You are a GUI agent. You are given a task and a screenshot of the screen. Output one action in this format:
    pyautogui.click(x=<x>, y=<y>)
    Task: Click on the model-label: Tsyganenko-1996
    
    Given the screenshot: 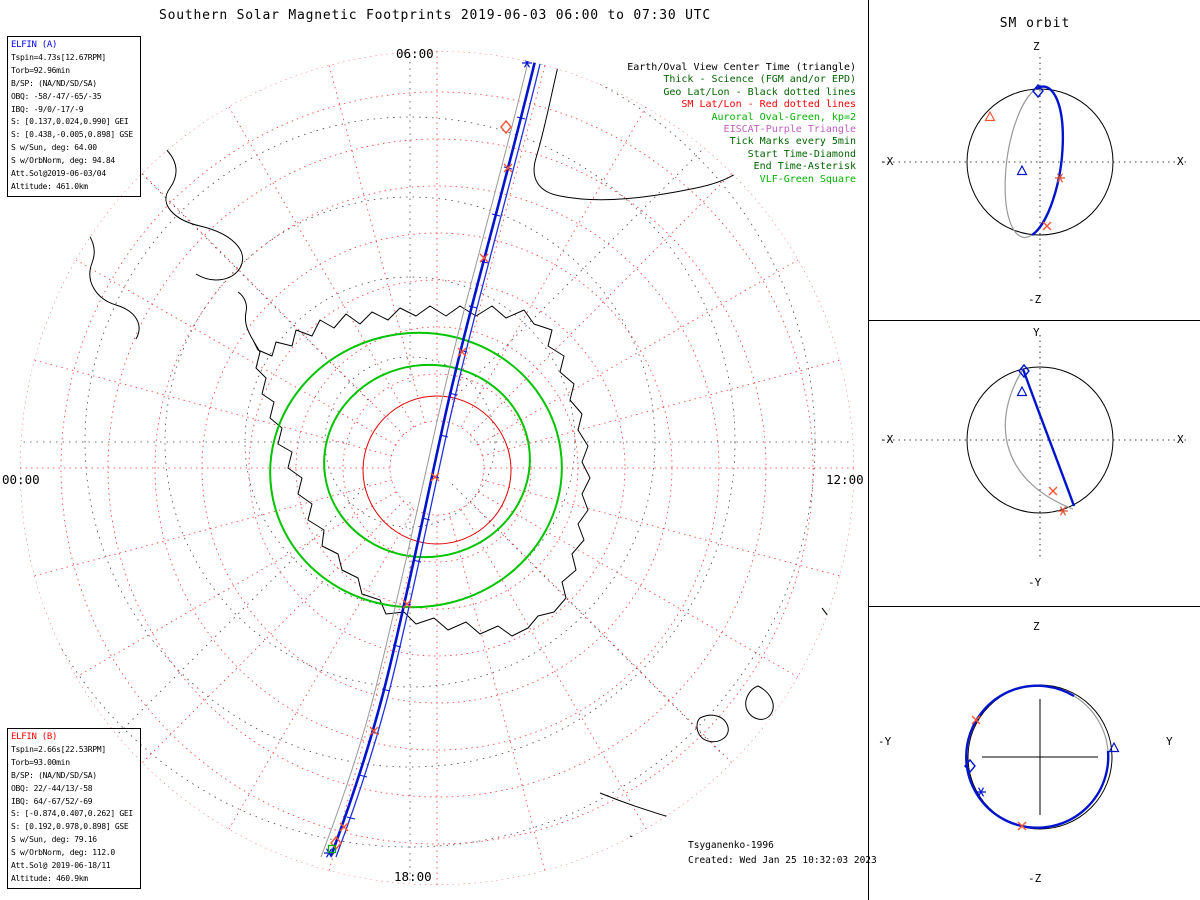 What is the action you would take?
    pyautogui.click(x=731, y=845)
    